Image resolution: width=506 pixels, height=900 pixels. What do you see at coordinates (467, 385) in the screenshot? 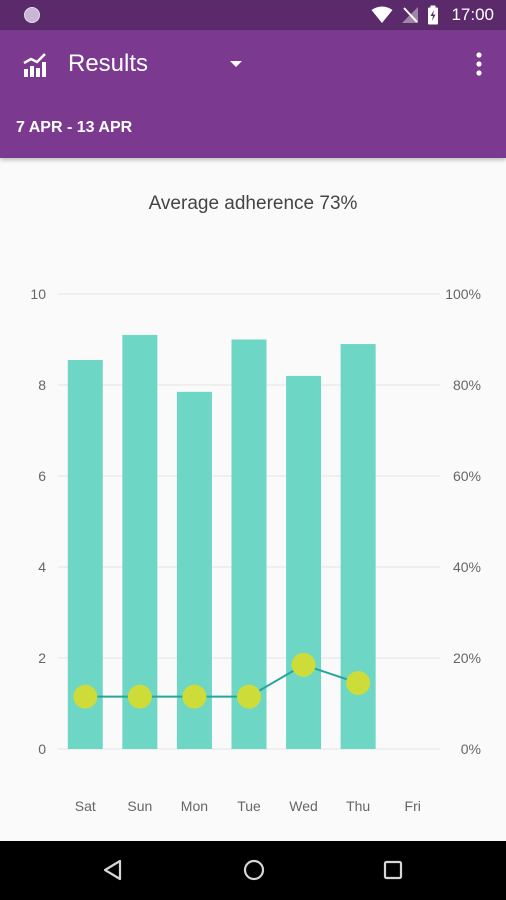
I see `right-axis-tick: 80%` at bounding box center [467, 385].